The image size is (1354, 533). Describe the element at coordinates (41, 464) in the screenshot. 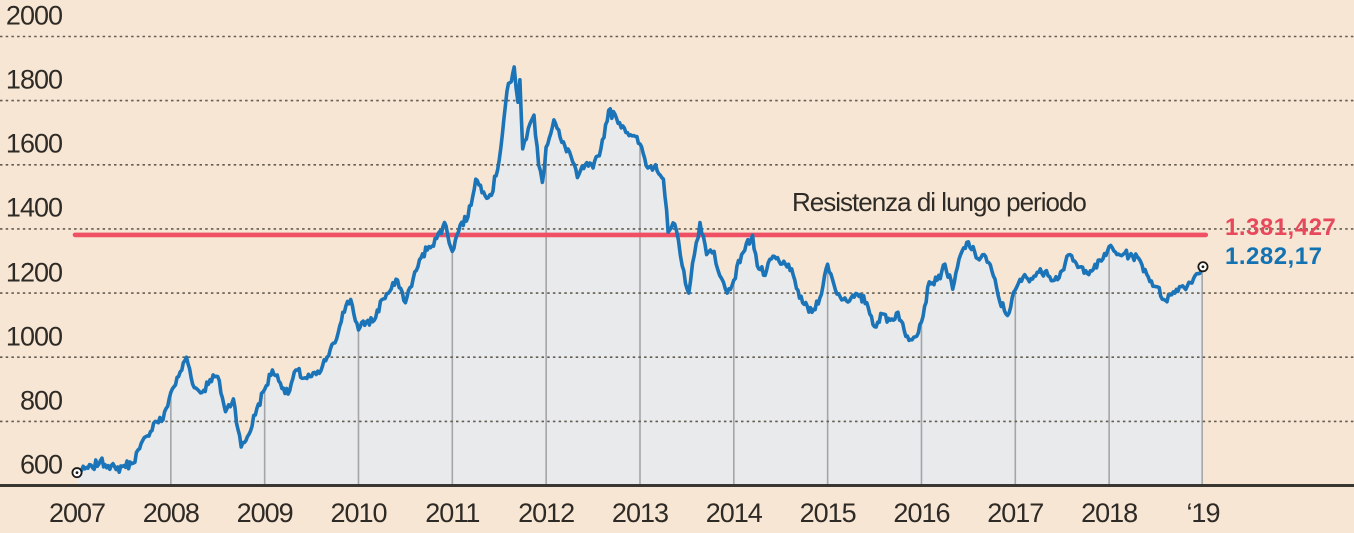

I see `y-tick-600: 600` at that location.